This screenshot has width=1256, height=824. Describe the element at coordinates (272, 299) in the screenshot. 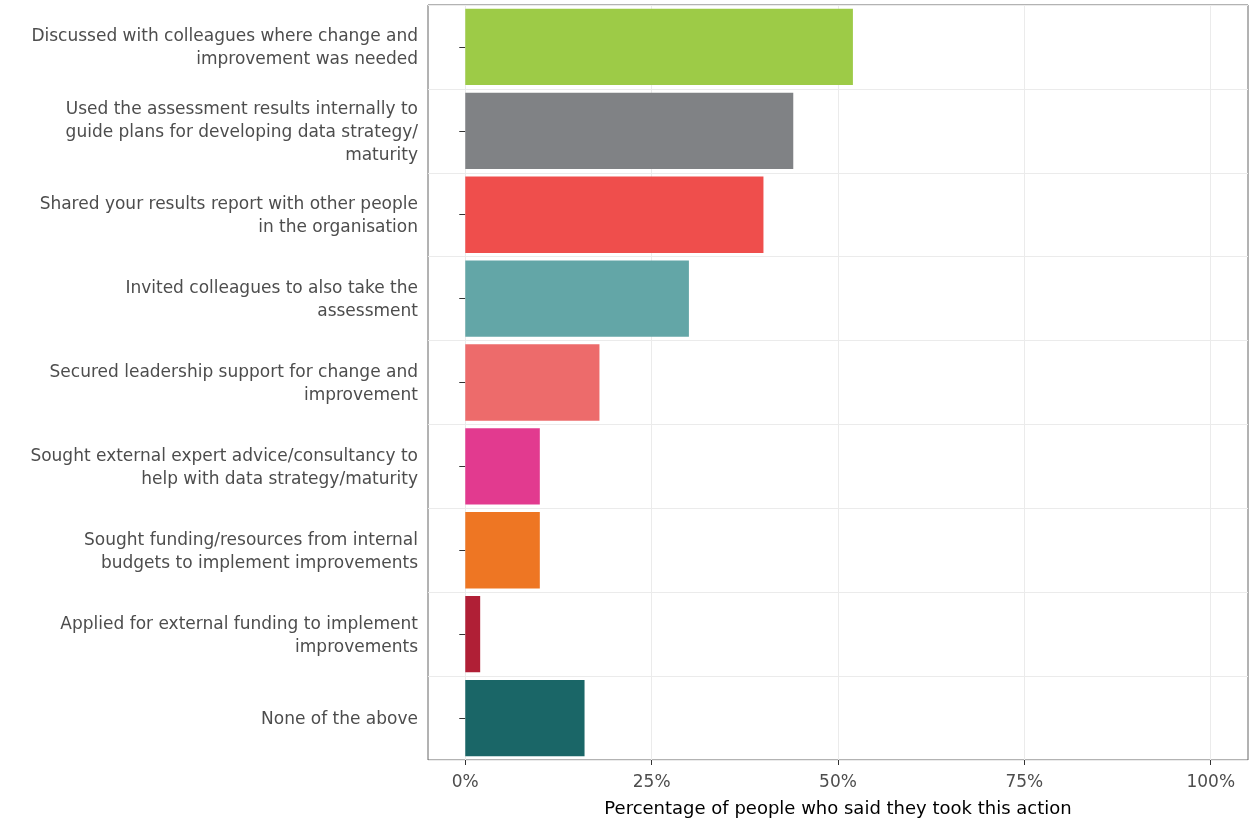

I see `y-tick-label: Invited colleagues to also take the assessment` at that location.